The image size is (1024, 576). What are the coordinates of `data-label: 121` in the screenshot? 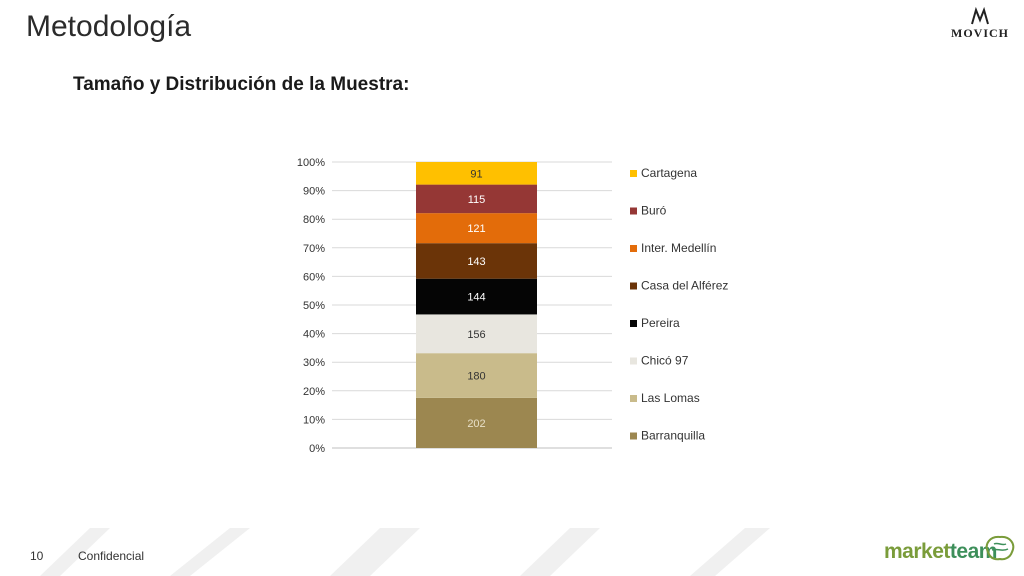 It's located at (476, 229).